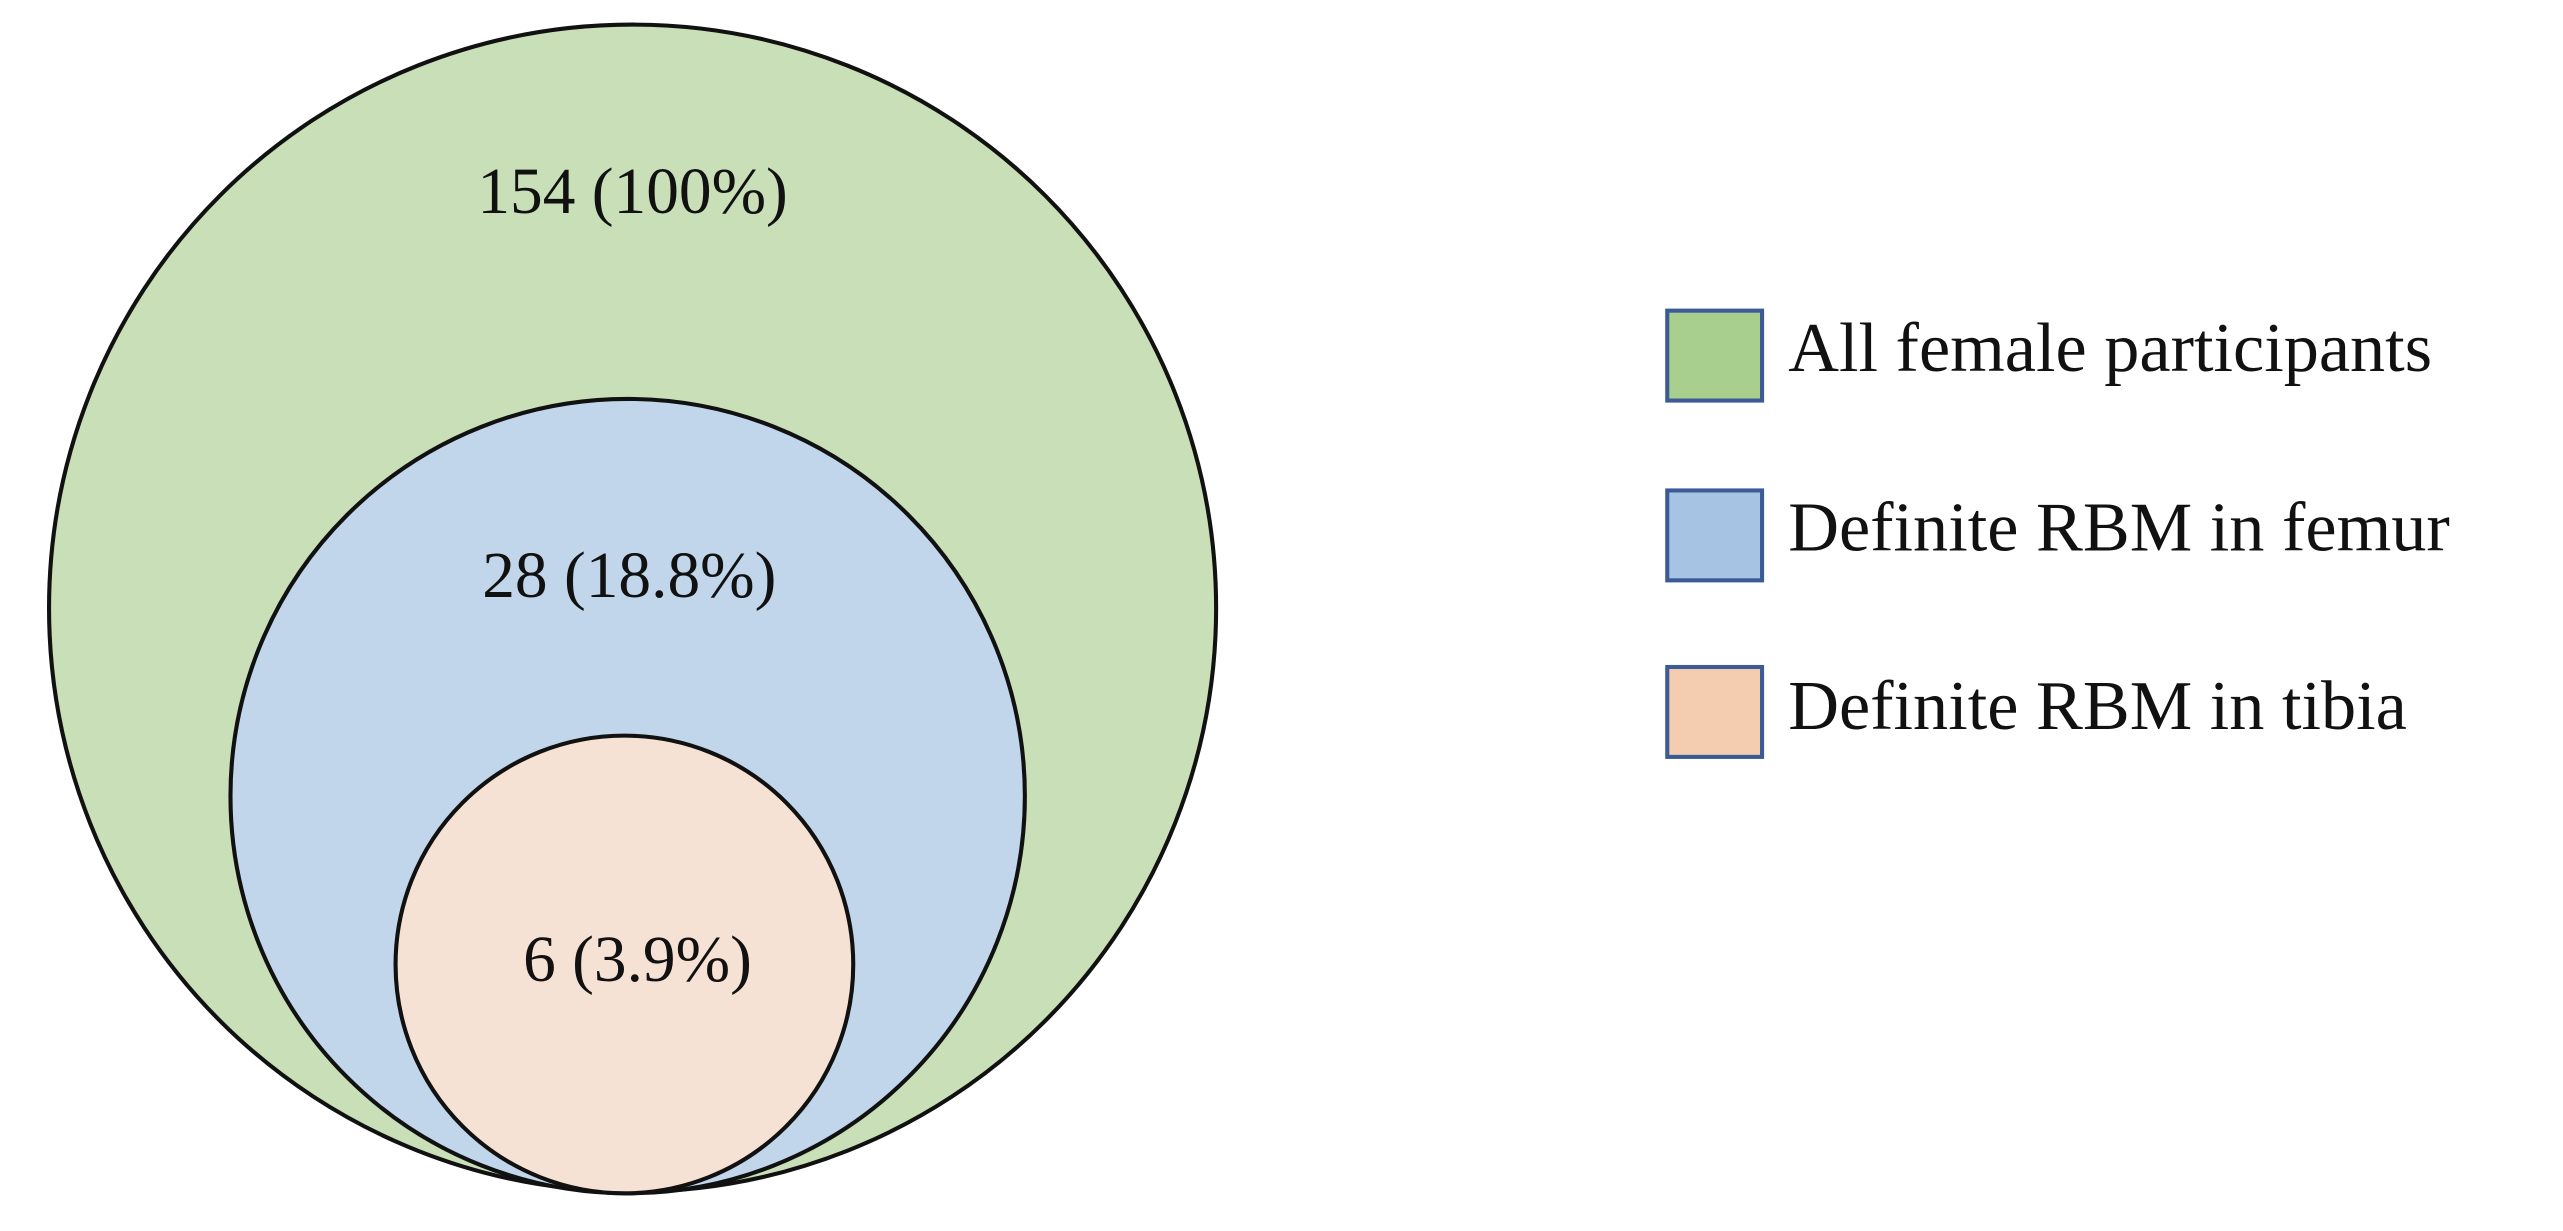  I want to click on legend-label: All female participants, so click(2110, 348).